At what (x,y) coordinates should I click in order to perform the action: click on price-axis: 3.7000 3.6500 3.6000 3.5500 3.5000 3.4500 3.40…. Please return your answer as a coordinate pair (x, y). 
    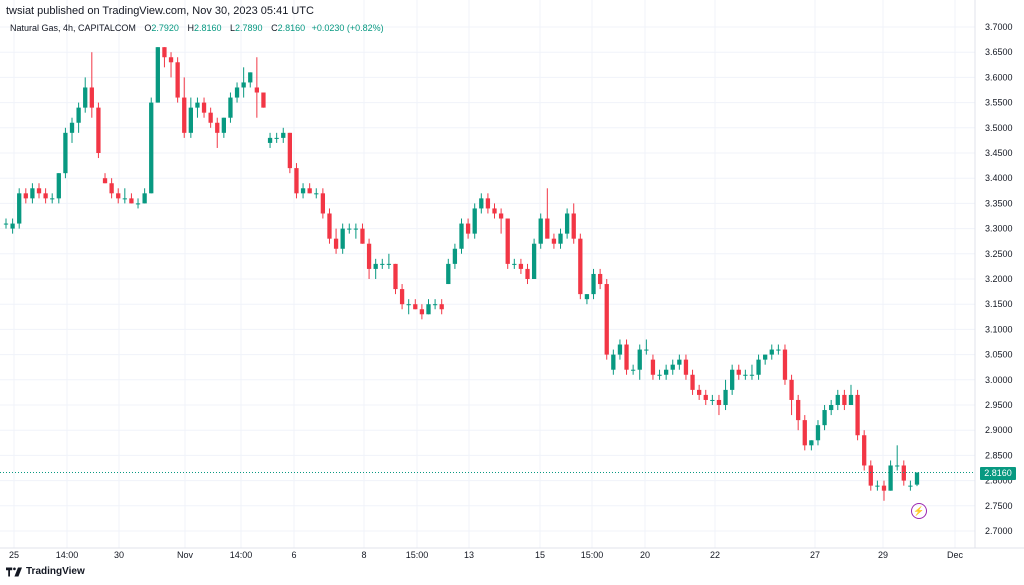
    Looking at the image, I should click on (999, 279).